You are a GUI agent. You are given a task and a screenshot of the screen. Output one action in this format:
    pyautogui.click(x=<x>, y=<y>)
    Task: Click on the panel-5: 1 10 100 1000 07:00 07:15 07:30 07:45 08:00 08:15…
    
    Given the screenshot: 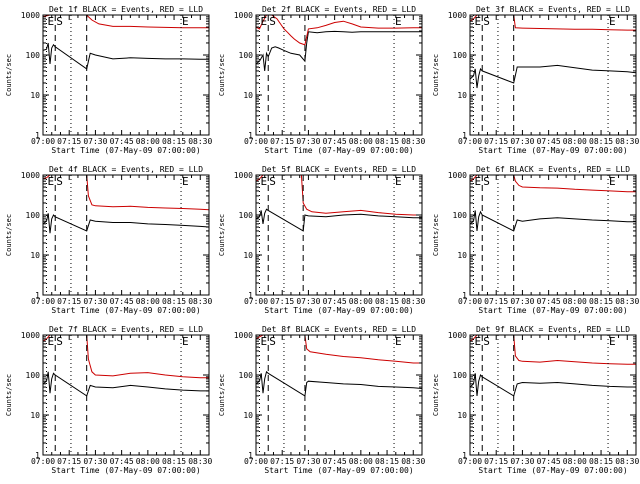 What is the action you would take?
    pyautogui.click(x=321, y=240)
    